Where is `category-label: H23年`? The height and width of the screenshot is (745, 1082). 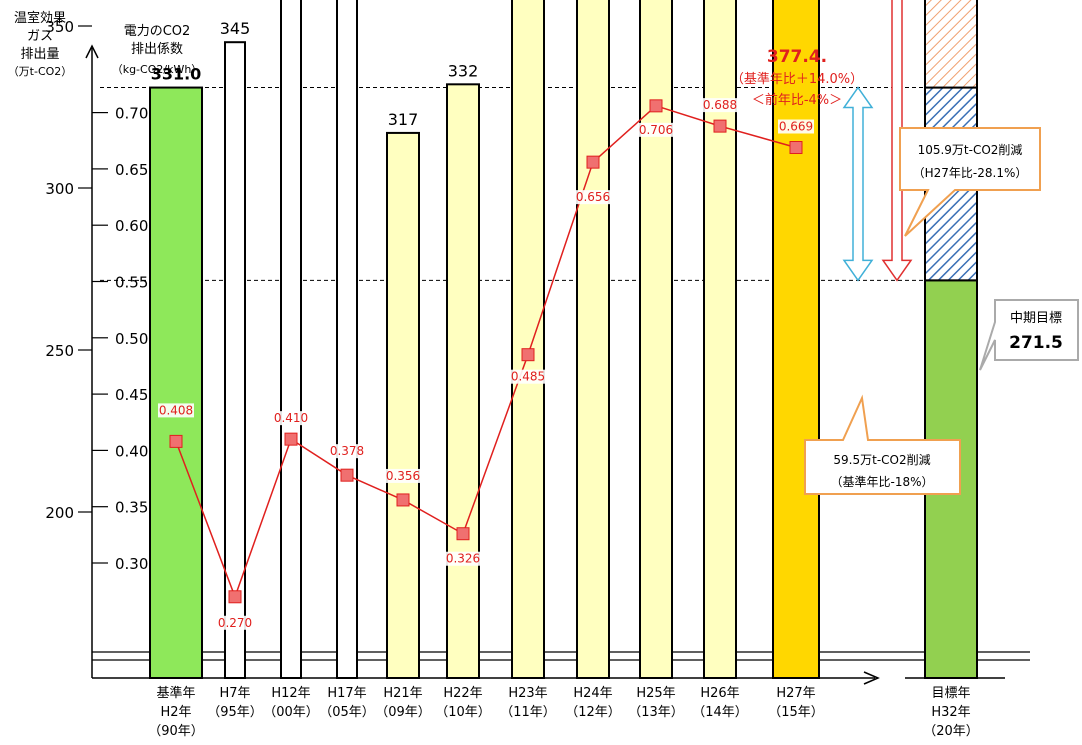
category-label: H23年 is located at coordinates (527, 693).